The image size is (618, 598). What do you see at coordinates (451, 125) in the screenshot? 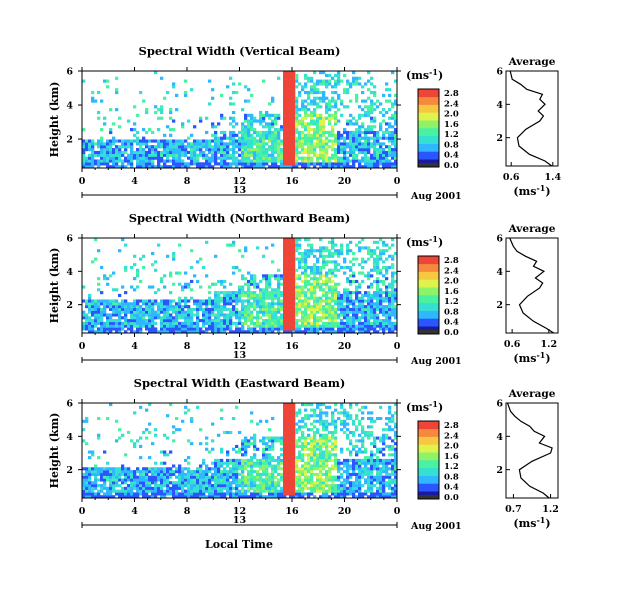
I see `colorbar-tick-label: 1.6` at bounding box center [451, 125].